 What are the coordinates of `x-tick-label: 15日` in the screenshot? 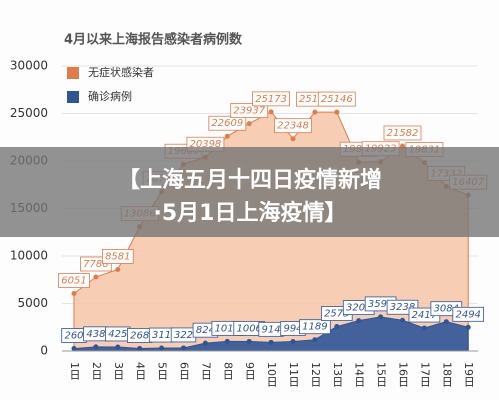 It's located at (381, 374).